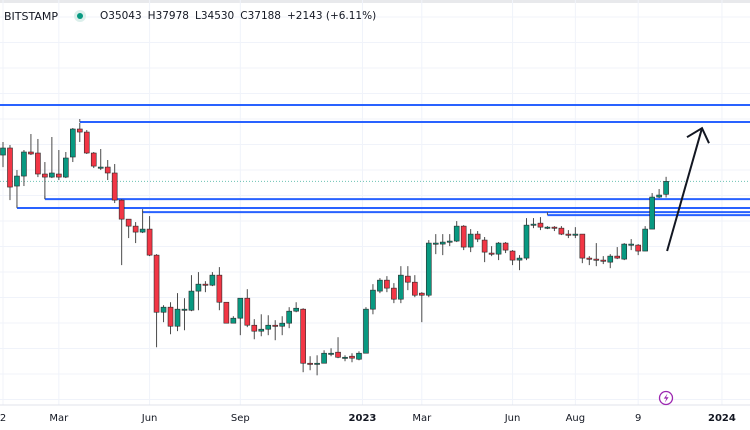 Image resolution: width=750 pixels, height=430 pixels. I want to click on trend-arrow-line, so click(684, 189).